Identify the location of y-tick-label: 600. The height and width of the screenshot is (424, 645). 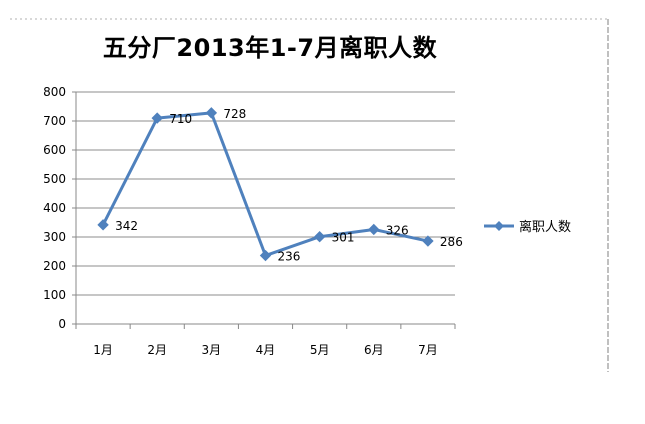
(54, 150).